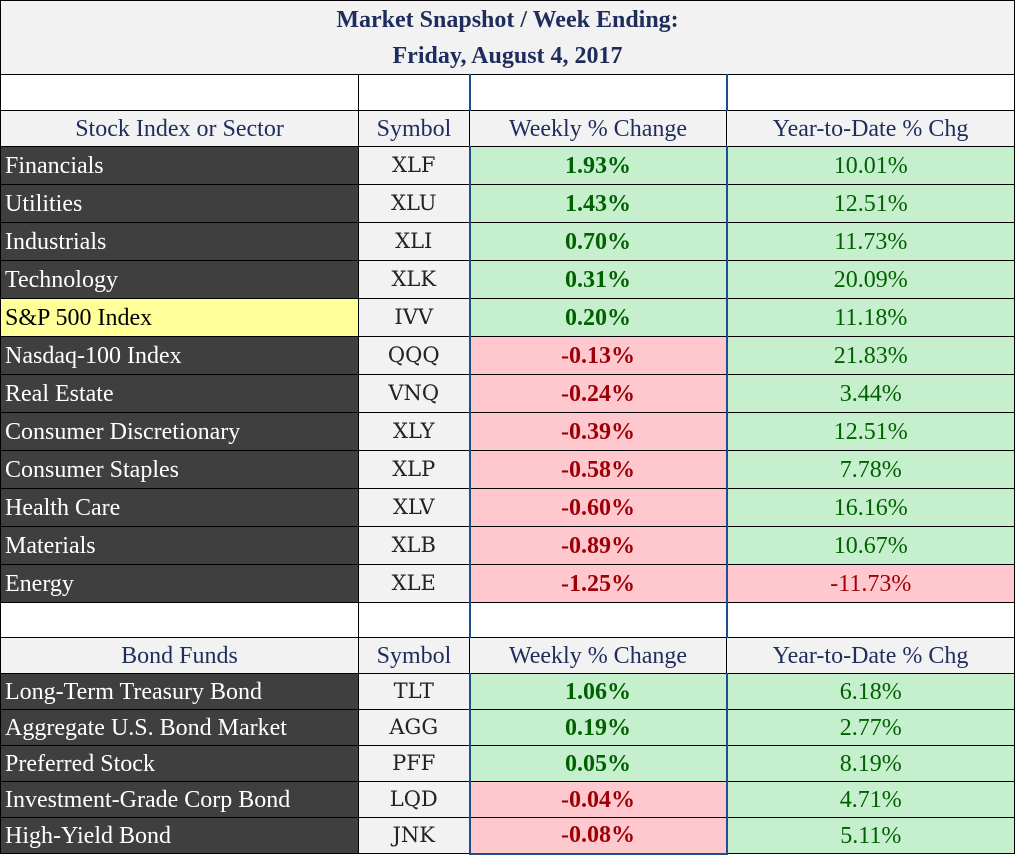 The width and height of the screenshot is (1015, 855). What do you see at coordinates (414, 799) in the screenshot?
I see `row-symbol: LQD` at bounding box center [414, 799].